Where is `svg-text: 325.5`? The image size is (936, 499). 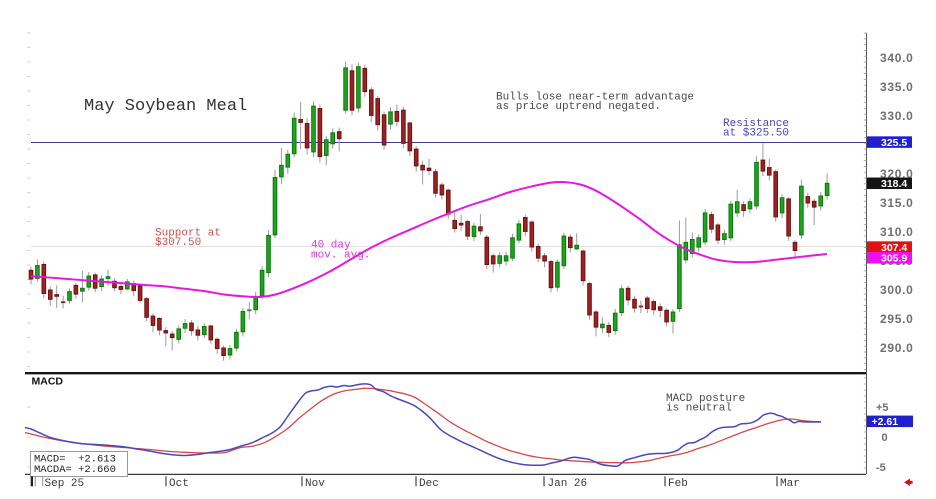 svg-text: 325.5 is located at coordinates (894, 143).